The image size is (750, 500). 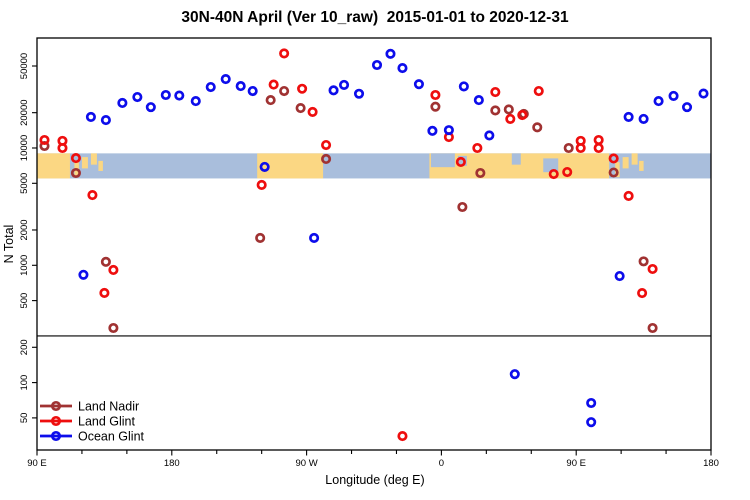 What do you see at coordinates (24, 265) in the screenshot?
I see `y-tick-label: 1000` at bounding box center [24, 265].